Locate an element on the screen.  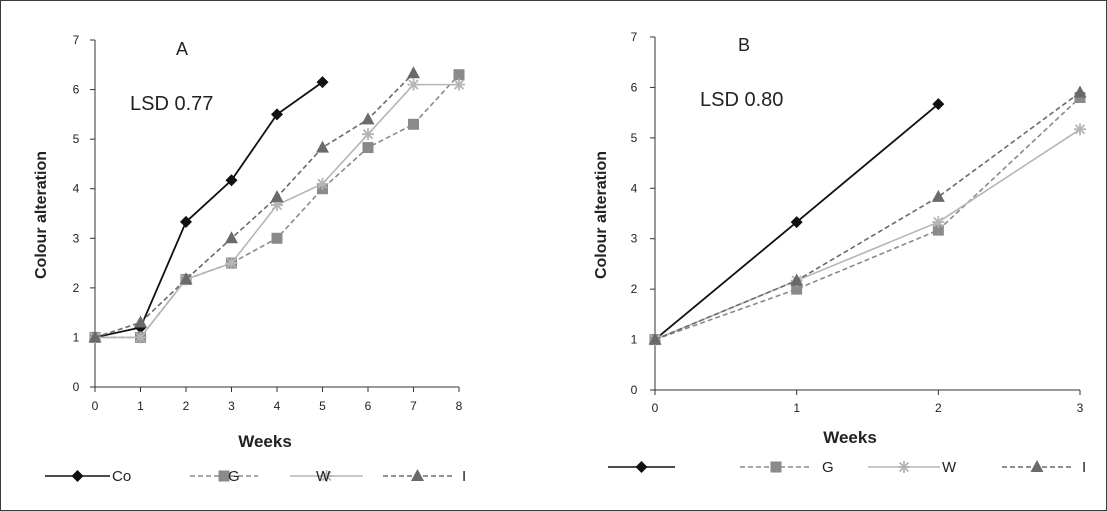
legend-label: Co is located at coordinates (121, 476).